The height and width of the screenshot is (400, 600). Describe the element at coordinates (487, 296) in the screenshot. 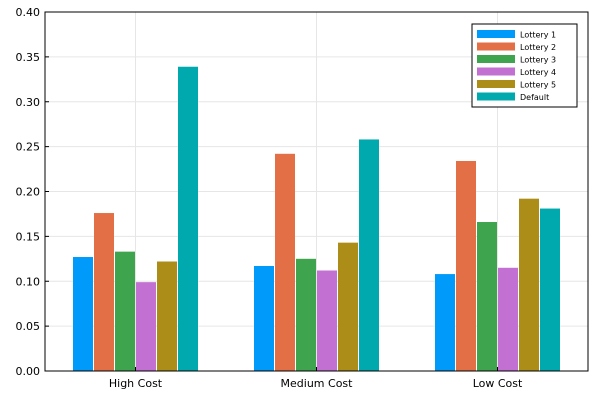

I see `bar-lottery-3-low-cost` at that location.